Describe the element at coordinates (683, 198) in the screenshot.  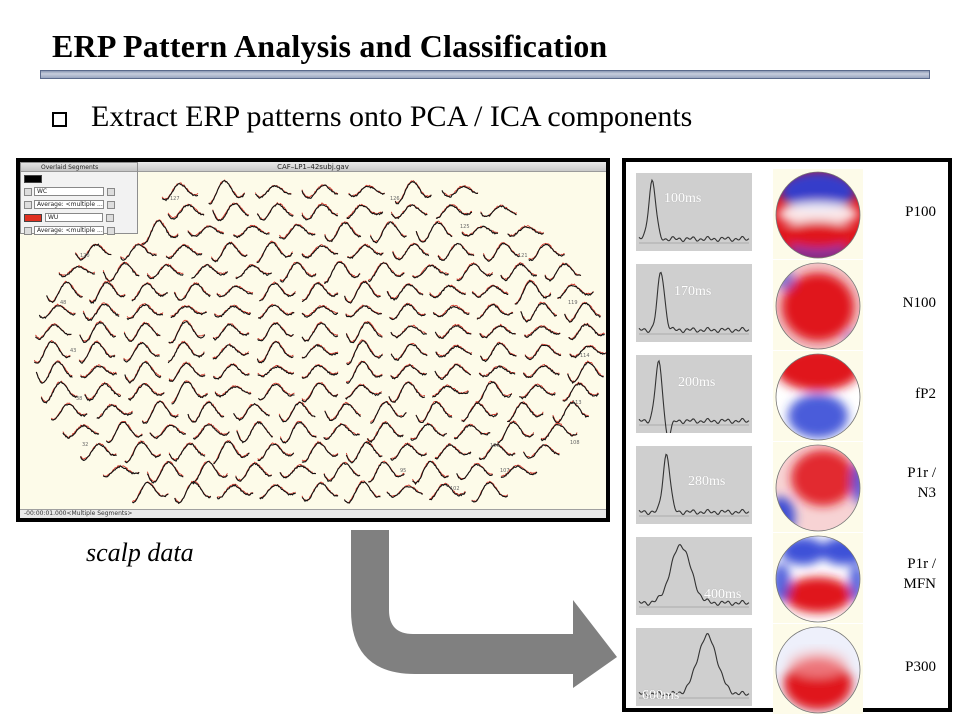
I see `latency-label: 100ms` at that location.